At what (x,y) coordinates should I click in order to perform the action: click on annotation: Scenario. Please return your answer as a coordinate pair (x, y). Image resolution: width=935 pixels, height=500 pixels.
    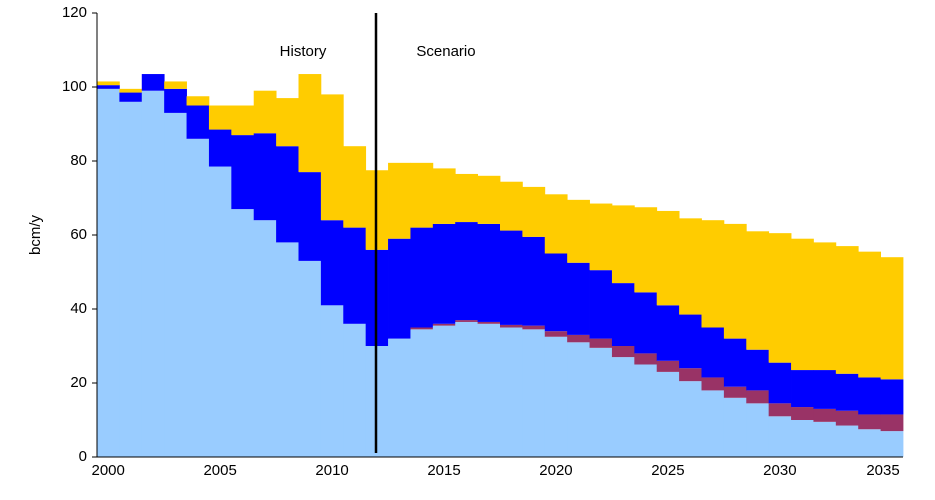
    Looking at the image, I should click on (445, 51).